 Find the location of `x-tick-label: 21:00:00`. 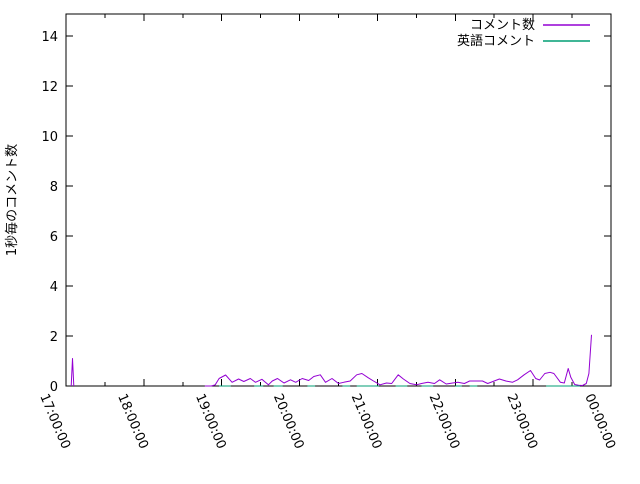

x-tick-label: 21:00:00 is located at coordinates (366, 422).